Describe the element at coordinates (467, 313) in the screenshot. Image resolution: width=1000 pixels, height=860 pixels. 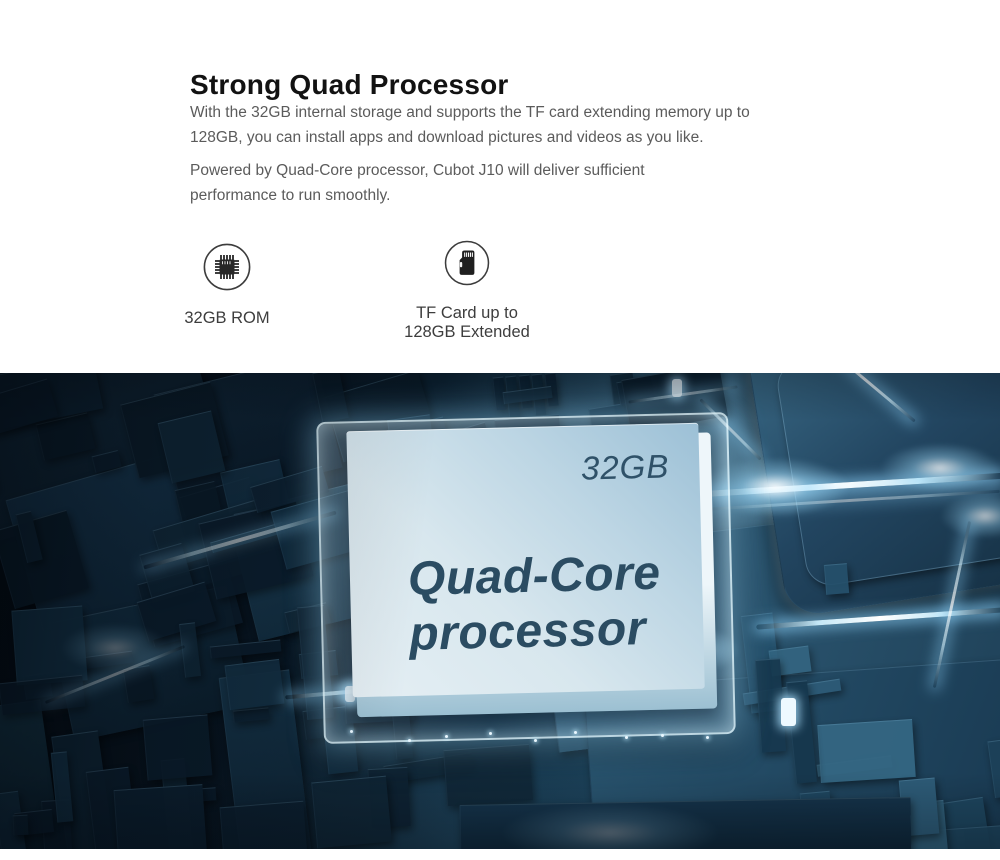
I see `feature-tf-label-line-1: TF Card up to` at that location.